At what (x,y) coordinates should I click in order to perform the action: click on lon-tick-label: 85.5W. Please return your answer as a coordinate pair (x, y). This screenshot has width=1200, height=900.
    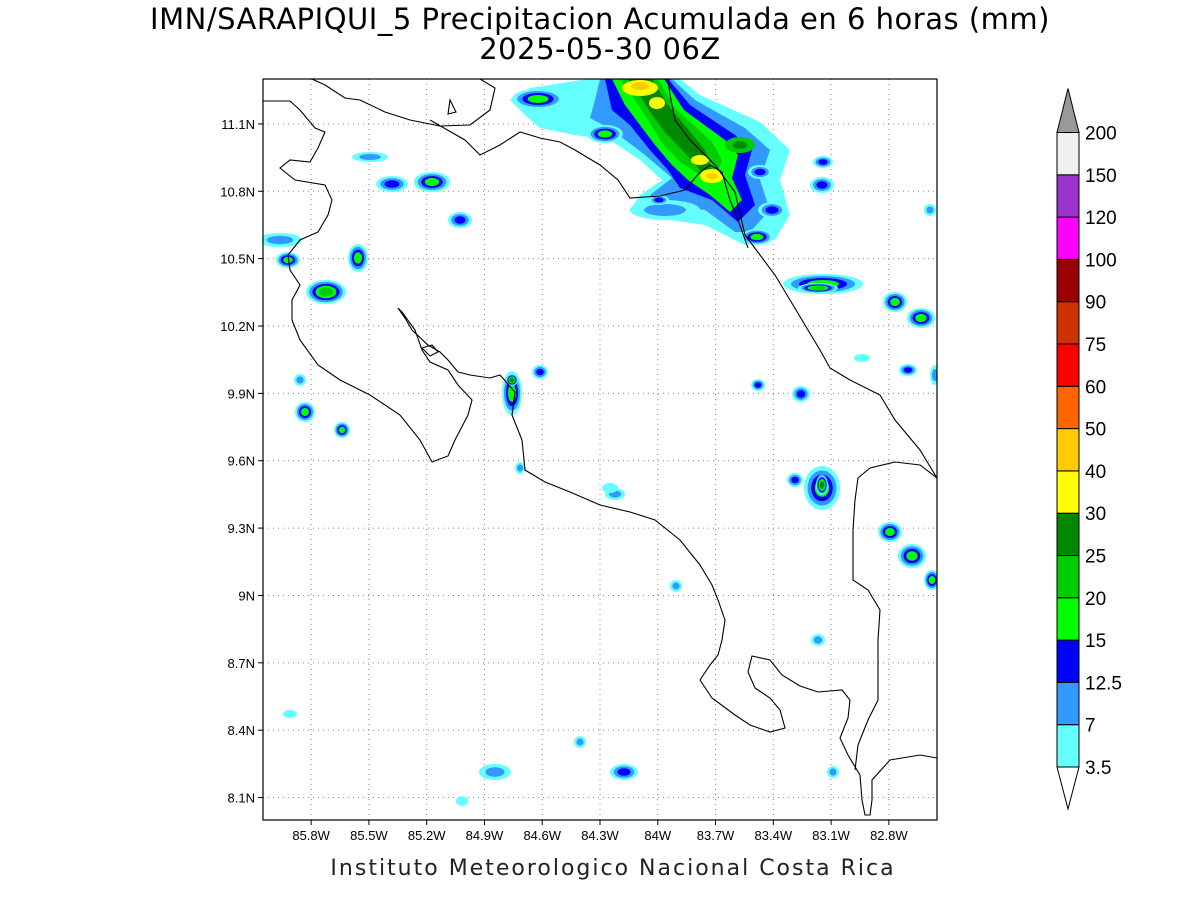
    Looking at the image, I should click on (369, 835).